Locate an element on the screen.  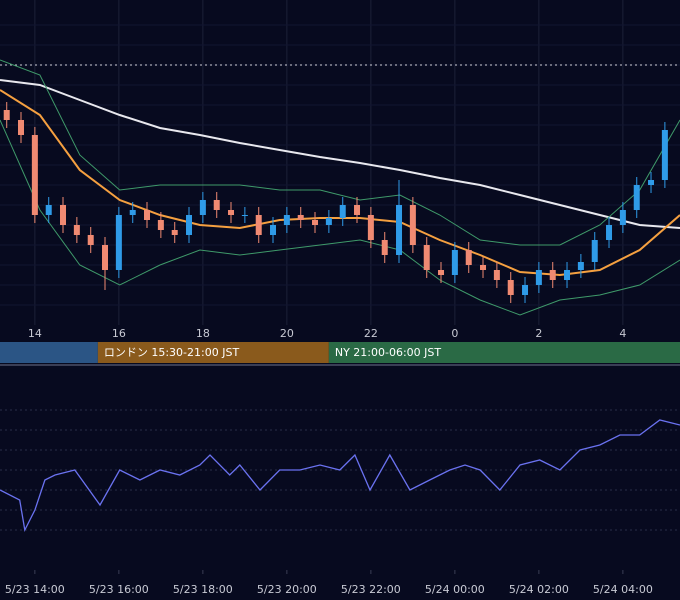
session-label: NY 21:00-06:00 JST is located at coordinates (388, 352).